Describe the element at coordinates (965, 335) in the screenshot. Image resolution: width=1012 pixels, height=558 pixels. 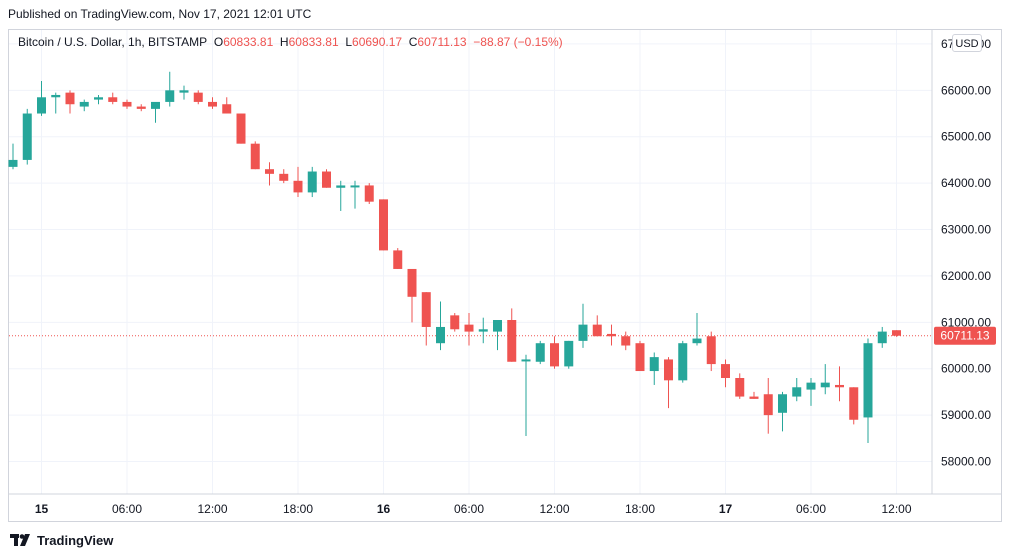
I see `last-price-label-group: 60711.13` at that location.